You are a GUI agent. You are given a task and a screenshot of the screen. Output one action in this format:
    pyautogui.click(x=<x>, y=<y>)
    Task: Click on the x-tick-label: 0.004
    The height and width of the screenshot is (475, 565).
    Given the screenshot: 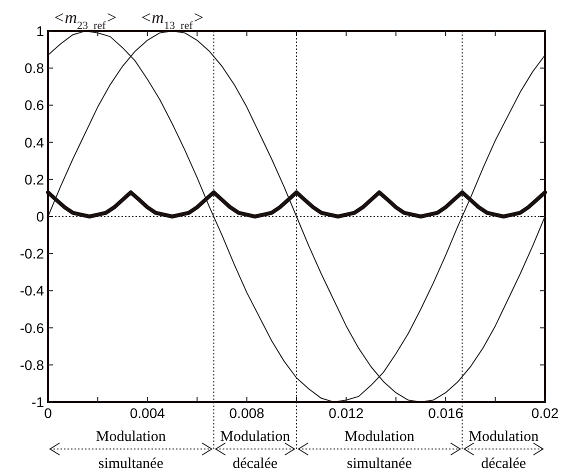 What is the action you would take?
    pyautogui.click(x=148, y=413)
    